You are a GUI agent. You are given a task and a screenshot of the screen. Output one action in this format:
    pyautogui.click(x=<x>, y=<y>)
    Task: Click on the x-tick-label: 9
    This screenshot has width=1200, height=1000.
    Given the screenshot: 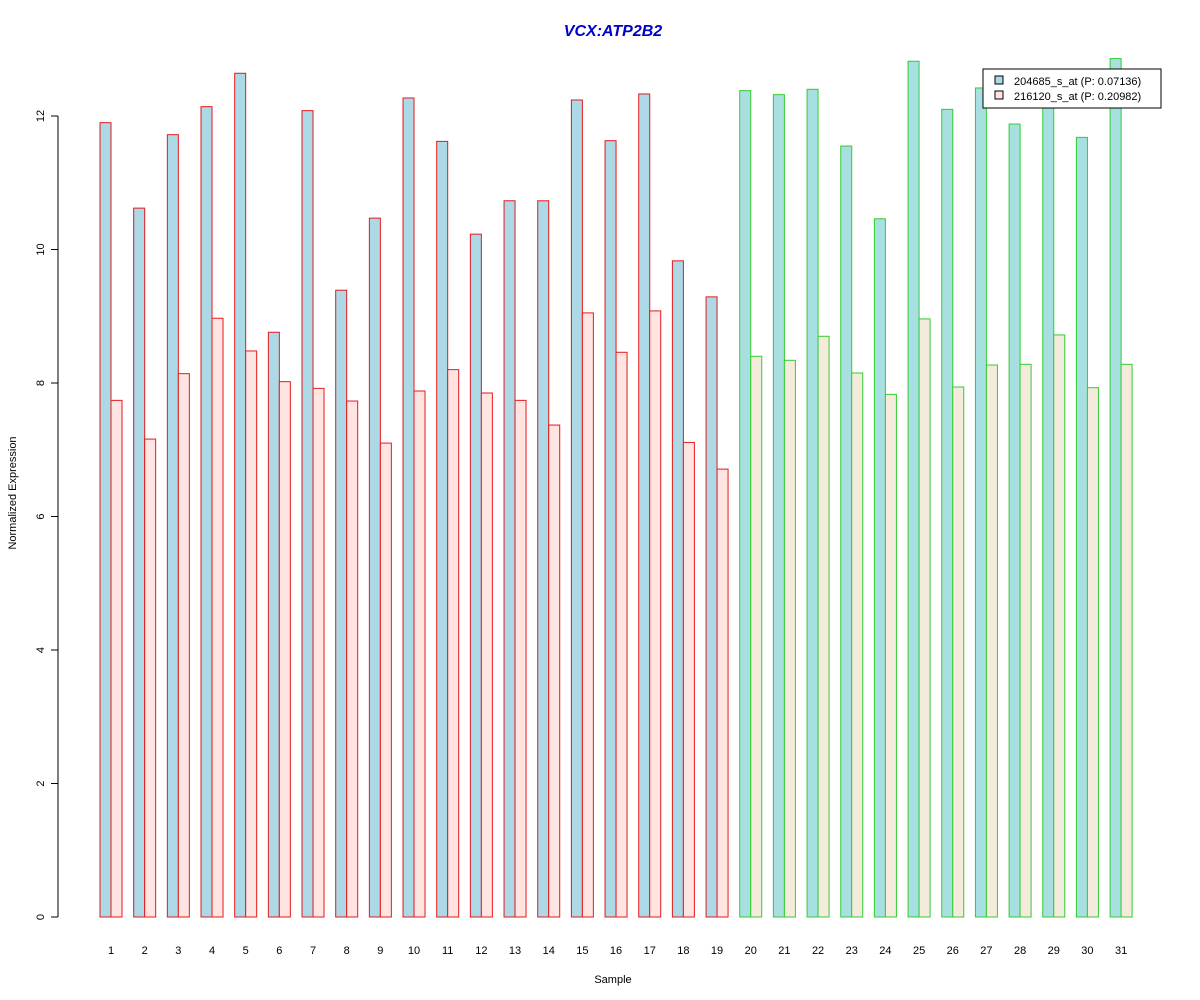 What is the action you would take?
    pyautogui.click(x=380, y=951)
    